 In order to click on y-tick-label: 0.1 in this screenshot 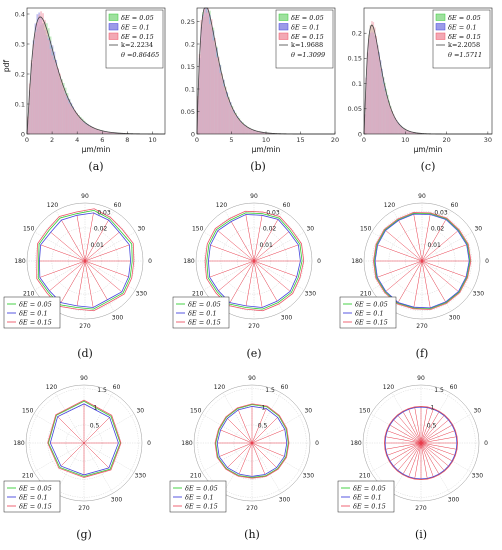, I will do `click(357, 84)`.